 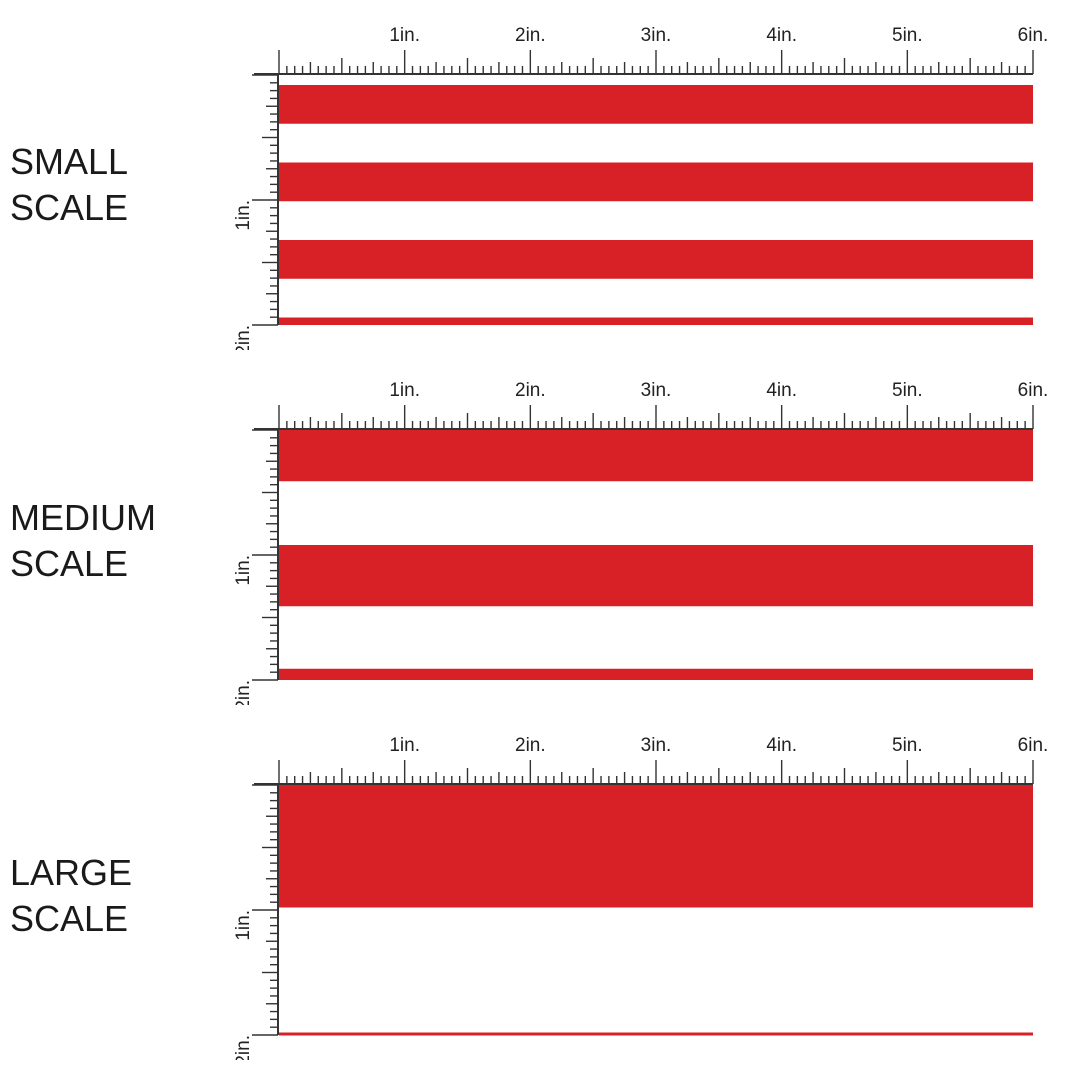 I want to click on scale-label-line1: SMALL, so click(x=69, y=161).